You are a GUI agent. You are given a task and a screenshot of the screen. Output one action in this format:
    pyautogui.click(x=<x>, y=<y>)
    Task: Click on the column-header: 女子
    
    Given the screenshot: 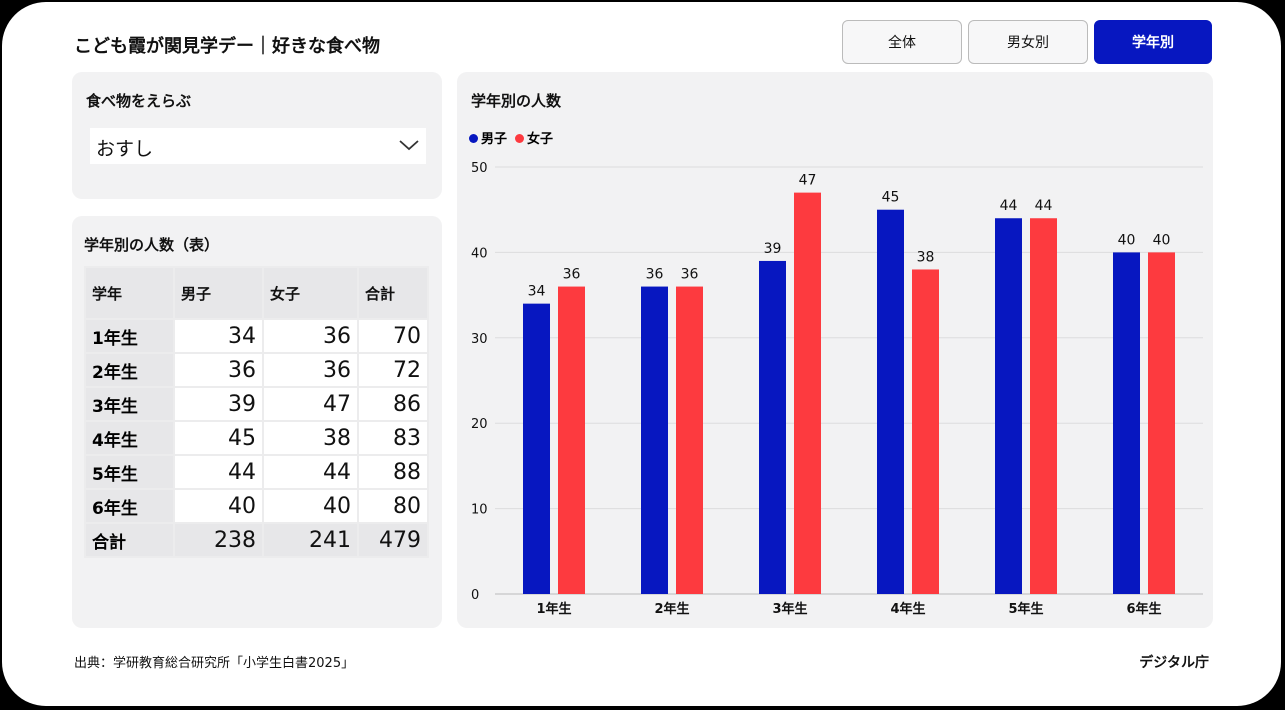 What is the action you would take?
    pyautogui.click(x=310, y=293)
    